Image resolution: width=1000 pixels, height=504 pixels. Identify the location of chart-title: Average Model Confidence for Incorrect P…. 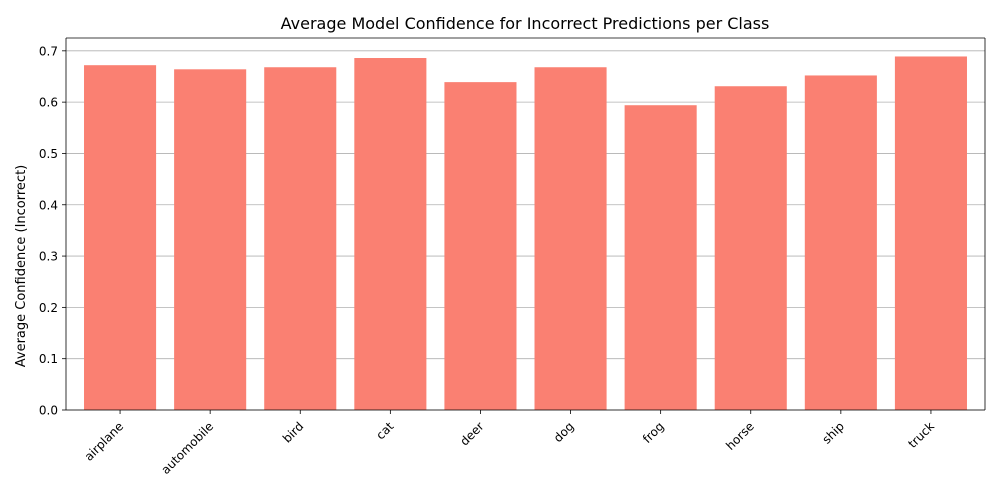
(525, 23).